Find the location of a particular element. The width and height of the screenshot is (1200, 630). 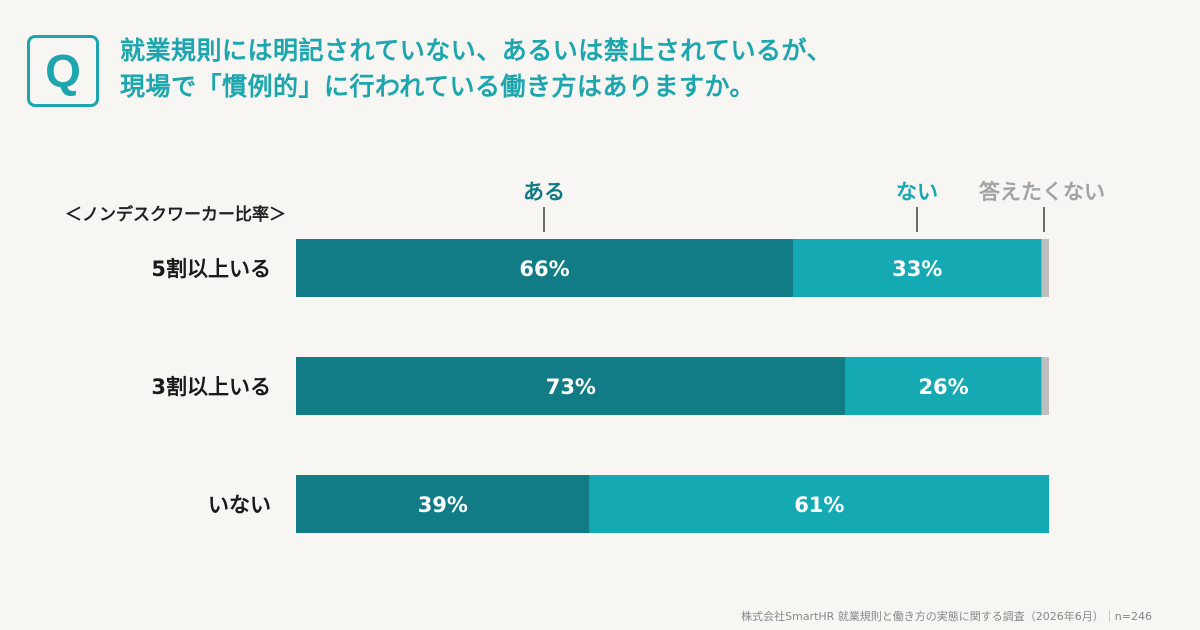

subgroup-label: ＜ノンデスクワーカー比率＞ is located at coordinates (175, 215).